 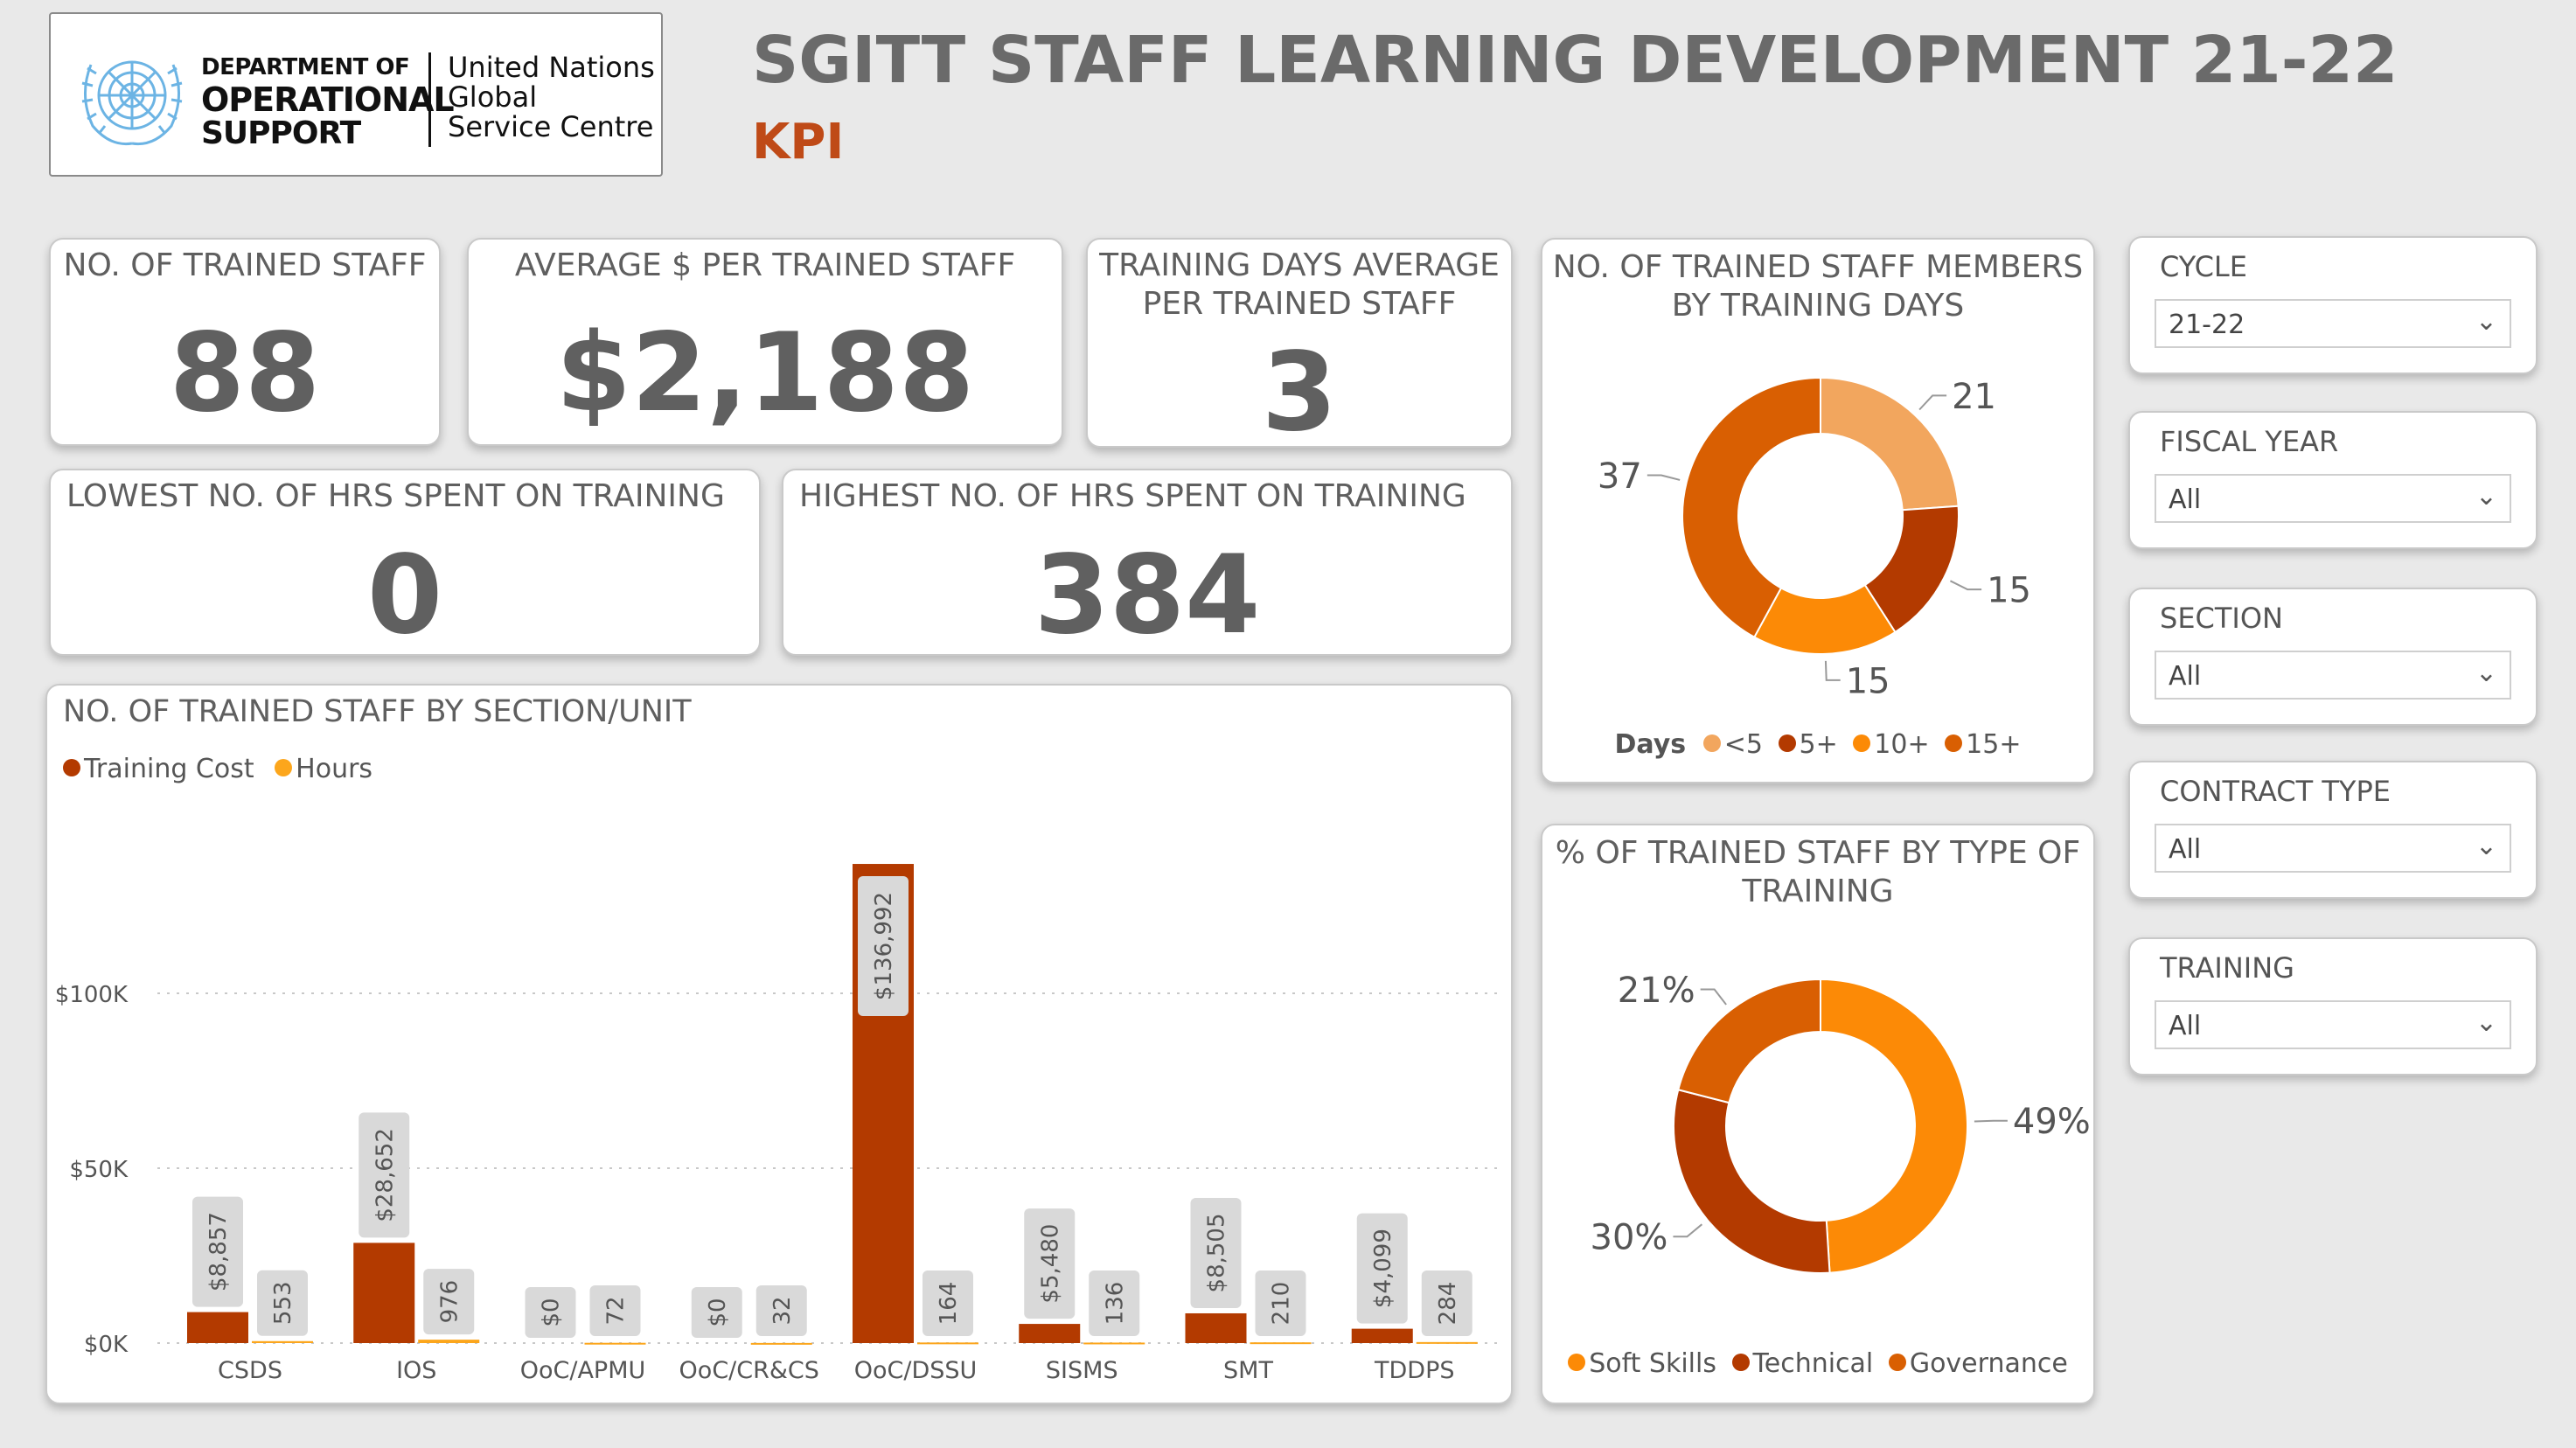 What do you see at coordinates (169, 769) in the screenshot?
I see `legend-label-training-cost: Training Cost` at bounding box center [169, 769].